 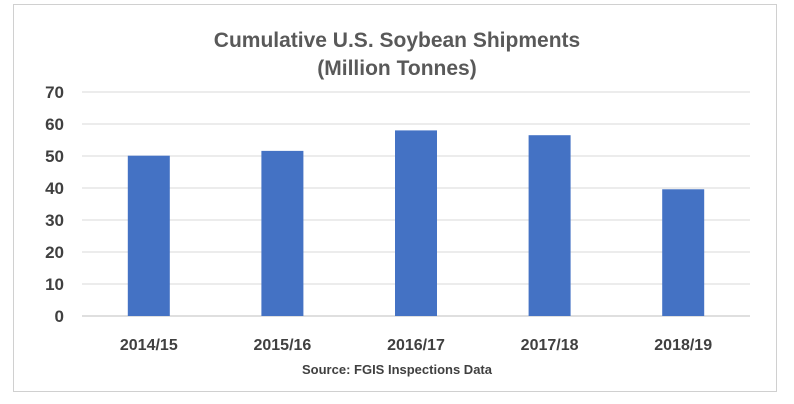 What do you see at coordinates (550, 345) in the screenshot?
I see `x-tick-label: 2017/18` at bounding box center [550, 345].